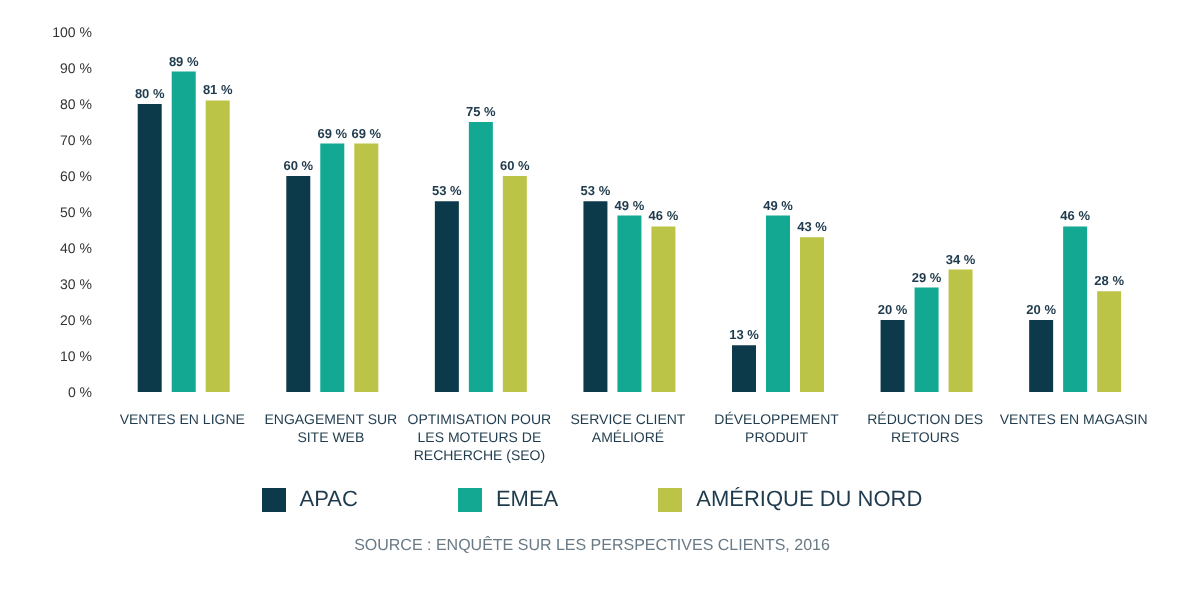 Image resolution: width=1184 pixels, height=614 pixels. What do you see at coordinates (328, 500) in the screenshot?
I see `legend-label: APAC` at bounding box center [328, 500].